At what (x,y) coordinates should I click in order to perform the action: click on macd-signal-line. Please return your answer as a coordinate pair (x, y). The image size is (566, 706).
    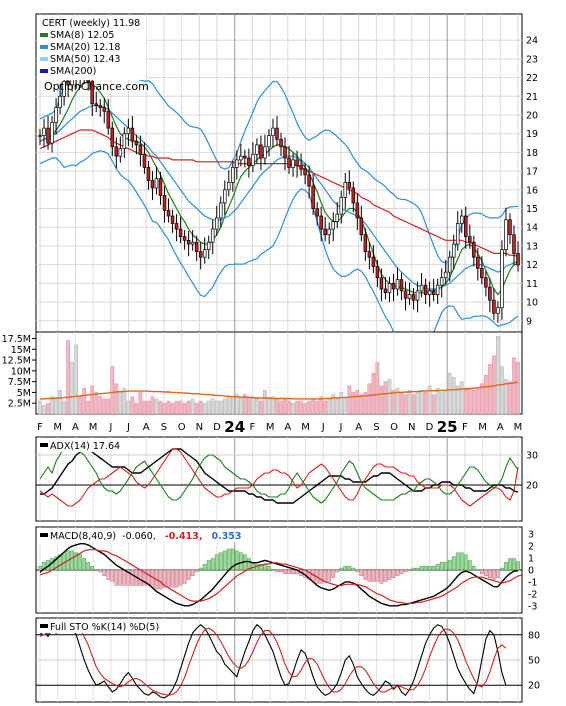
    Looking at the image, I should click on (281, 576).